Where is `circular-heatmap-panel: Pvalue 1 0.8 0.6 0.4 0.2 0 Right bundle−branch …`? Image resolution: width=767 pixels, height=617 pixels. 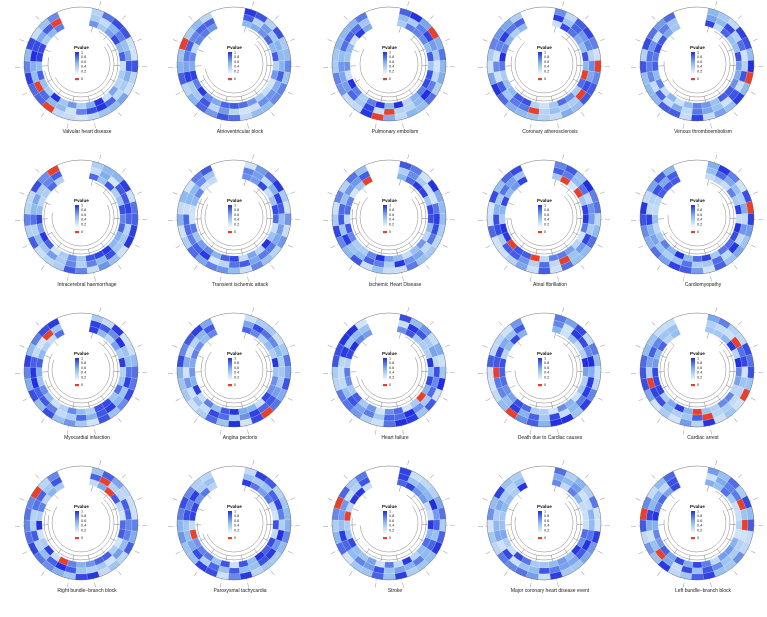
circular-heatmap-panel: Pvalue 1 0.8 0.6 0.4 0.2 0 Right bundle−branch … is located at coordinates (87, 536).